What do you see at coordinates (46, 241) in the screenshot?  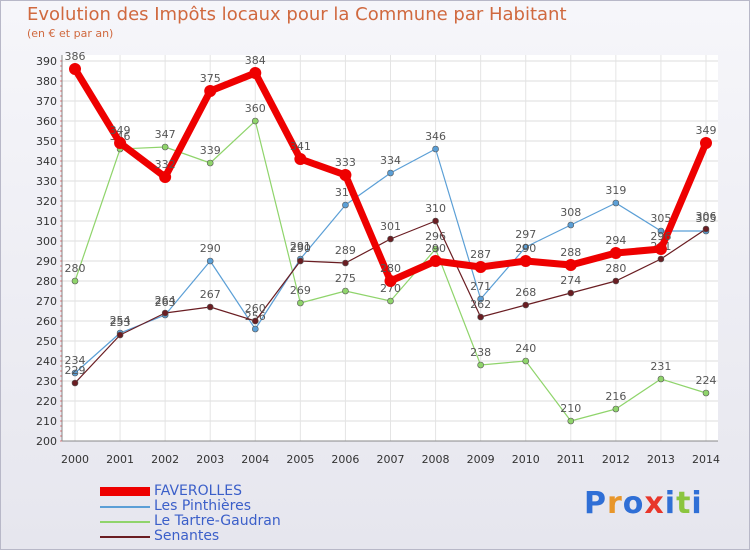 I see `y-tick-label: 300` at bounding box center [46, 241].